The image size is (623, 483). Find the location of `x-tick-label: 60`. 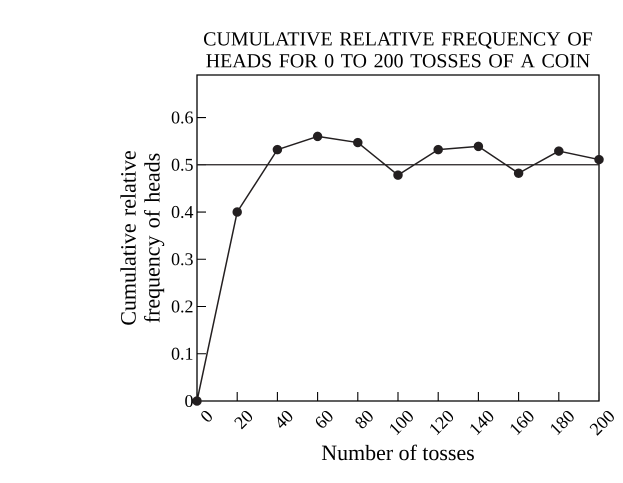

x-tick-label: 60 is located at coordinates (324, 419).